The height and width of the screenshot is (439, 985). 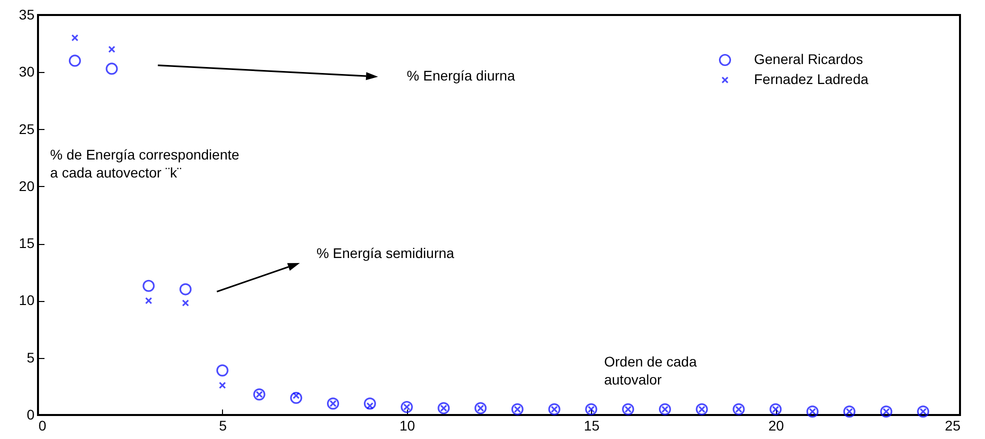 I want to click on x-tick-label: 15, so click(x=592, y=426).